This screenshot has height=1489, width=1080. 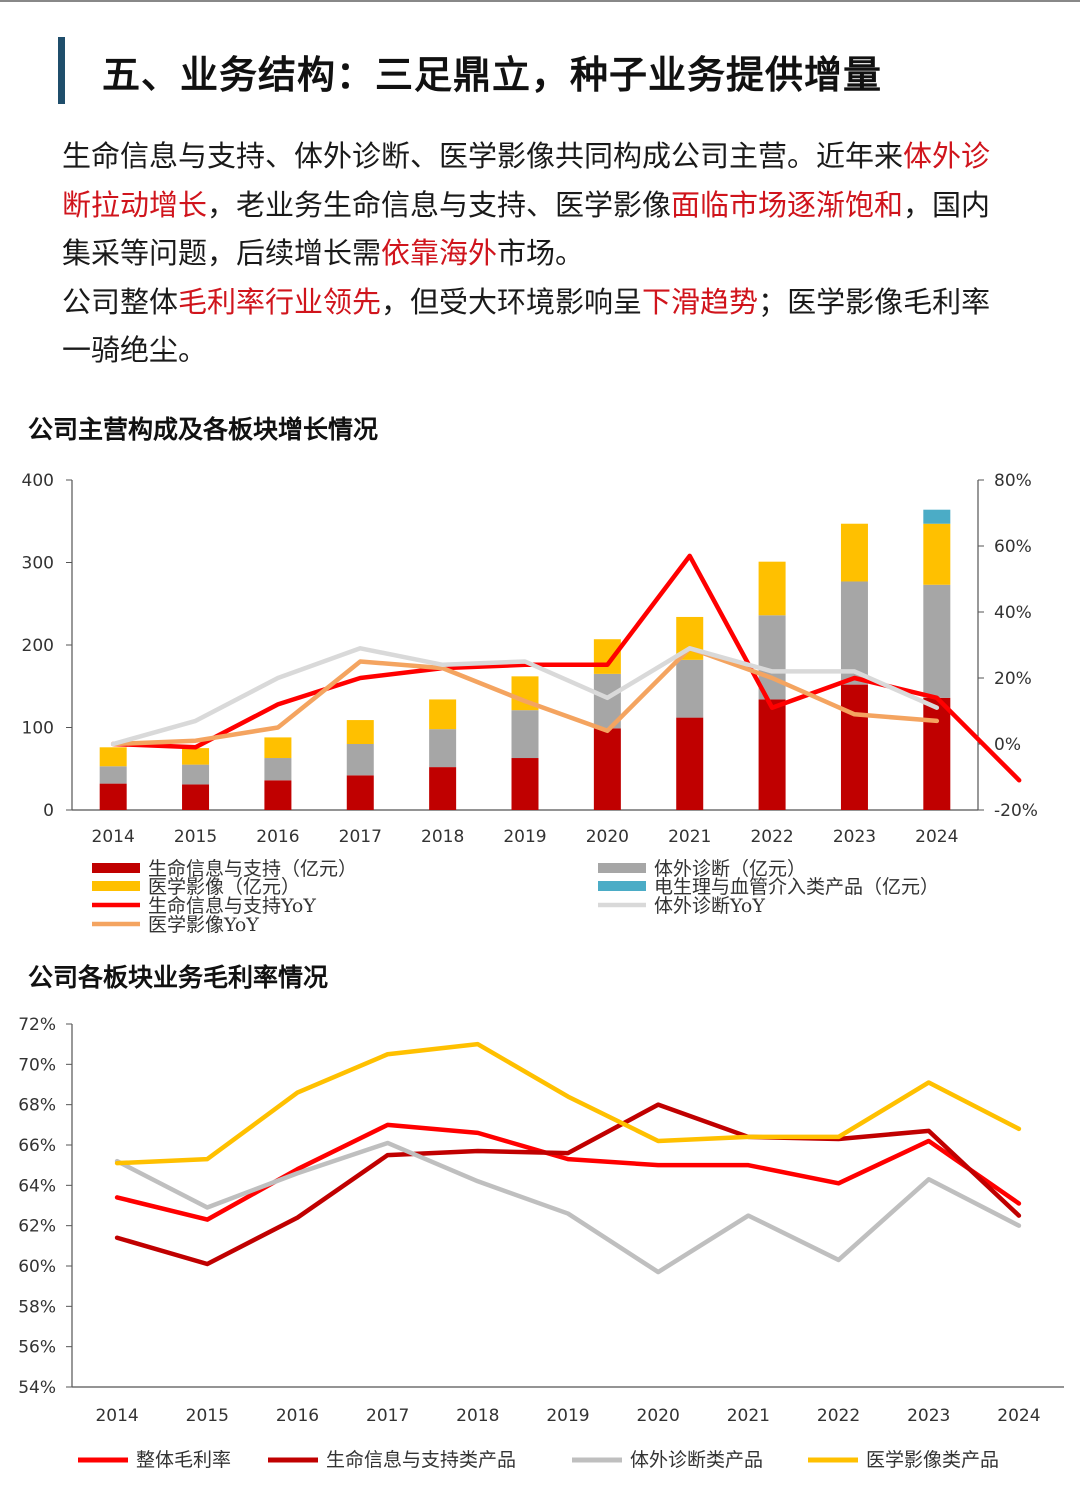 I want to click on intro-text-1-3: ，老业务生命信息与支持、医学影像, so click(x=439, y=204).